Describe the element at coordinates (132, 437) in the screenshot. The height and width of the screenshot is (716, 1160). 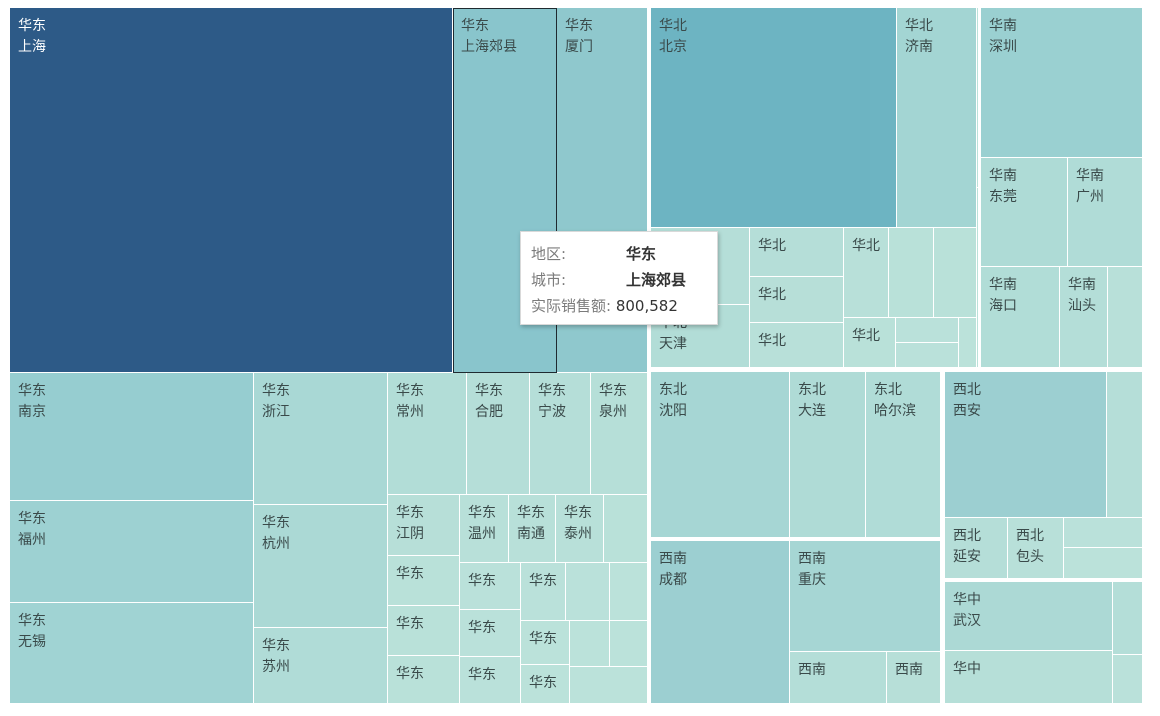
I see `treemap-cell: 华东 南京` at that location.